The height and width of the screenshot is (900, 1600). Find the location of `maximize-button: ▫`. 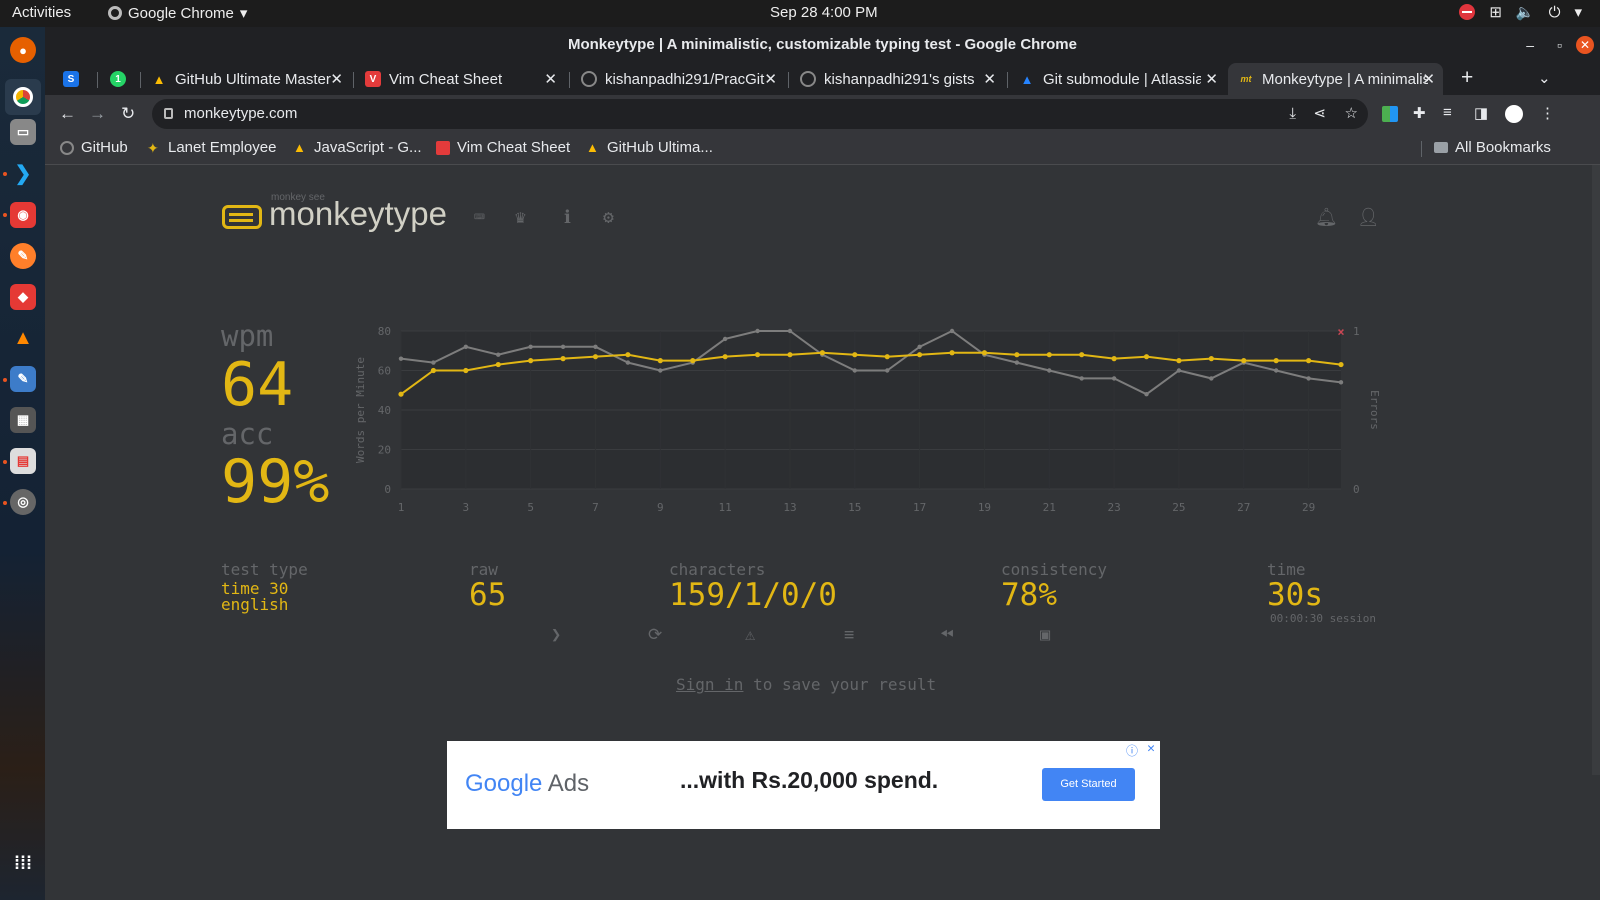

maximize-button: ▫ is located at coordinates (1559, 45).